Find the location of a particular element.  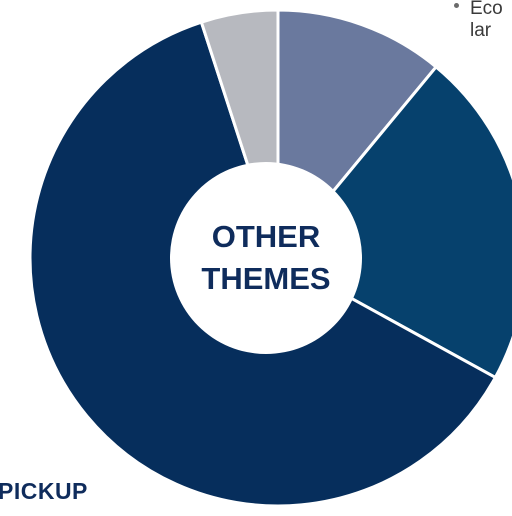

pickup-label: PICKUP is located at coordinates (44, 491).